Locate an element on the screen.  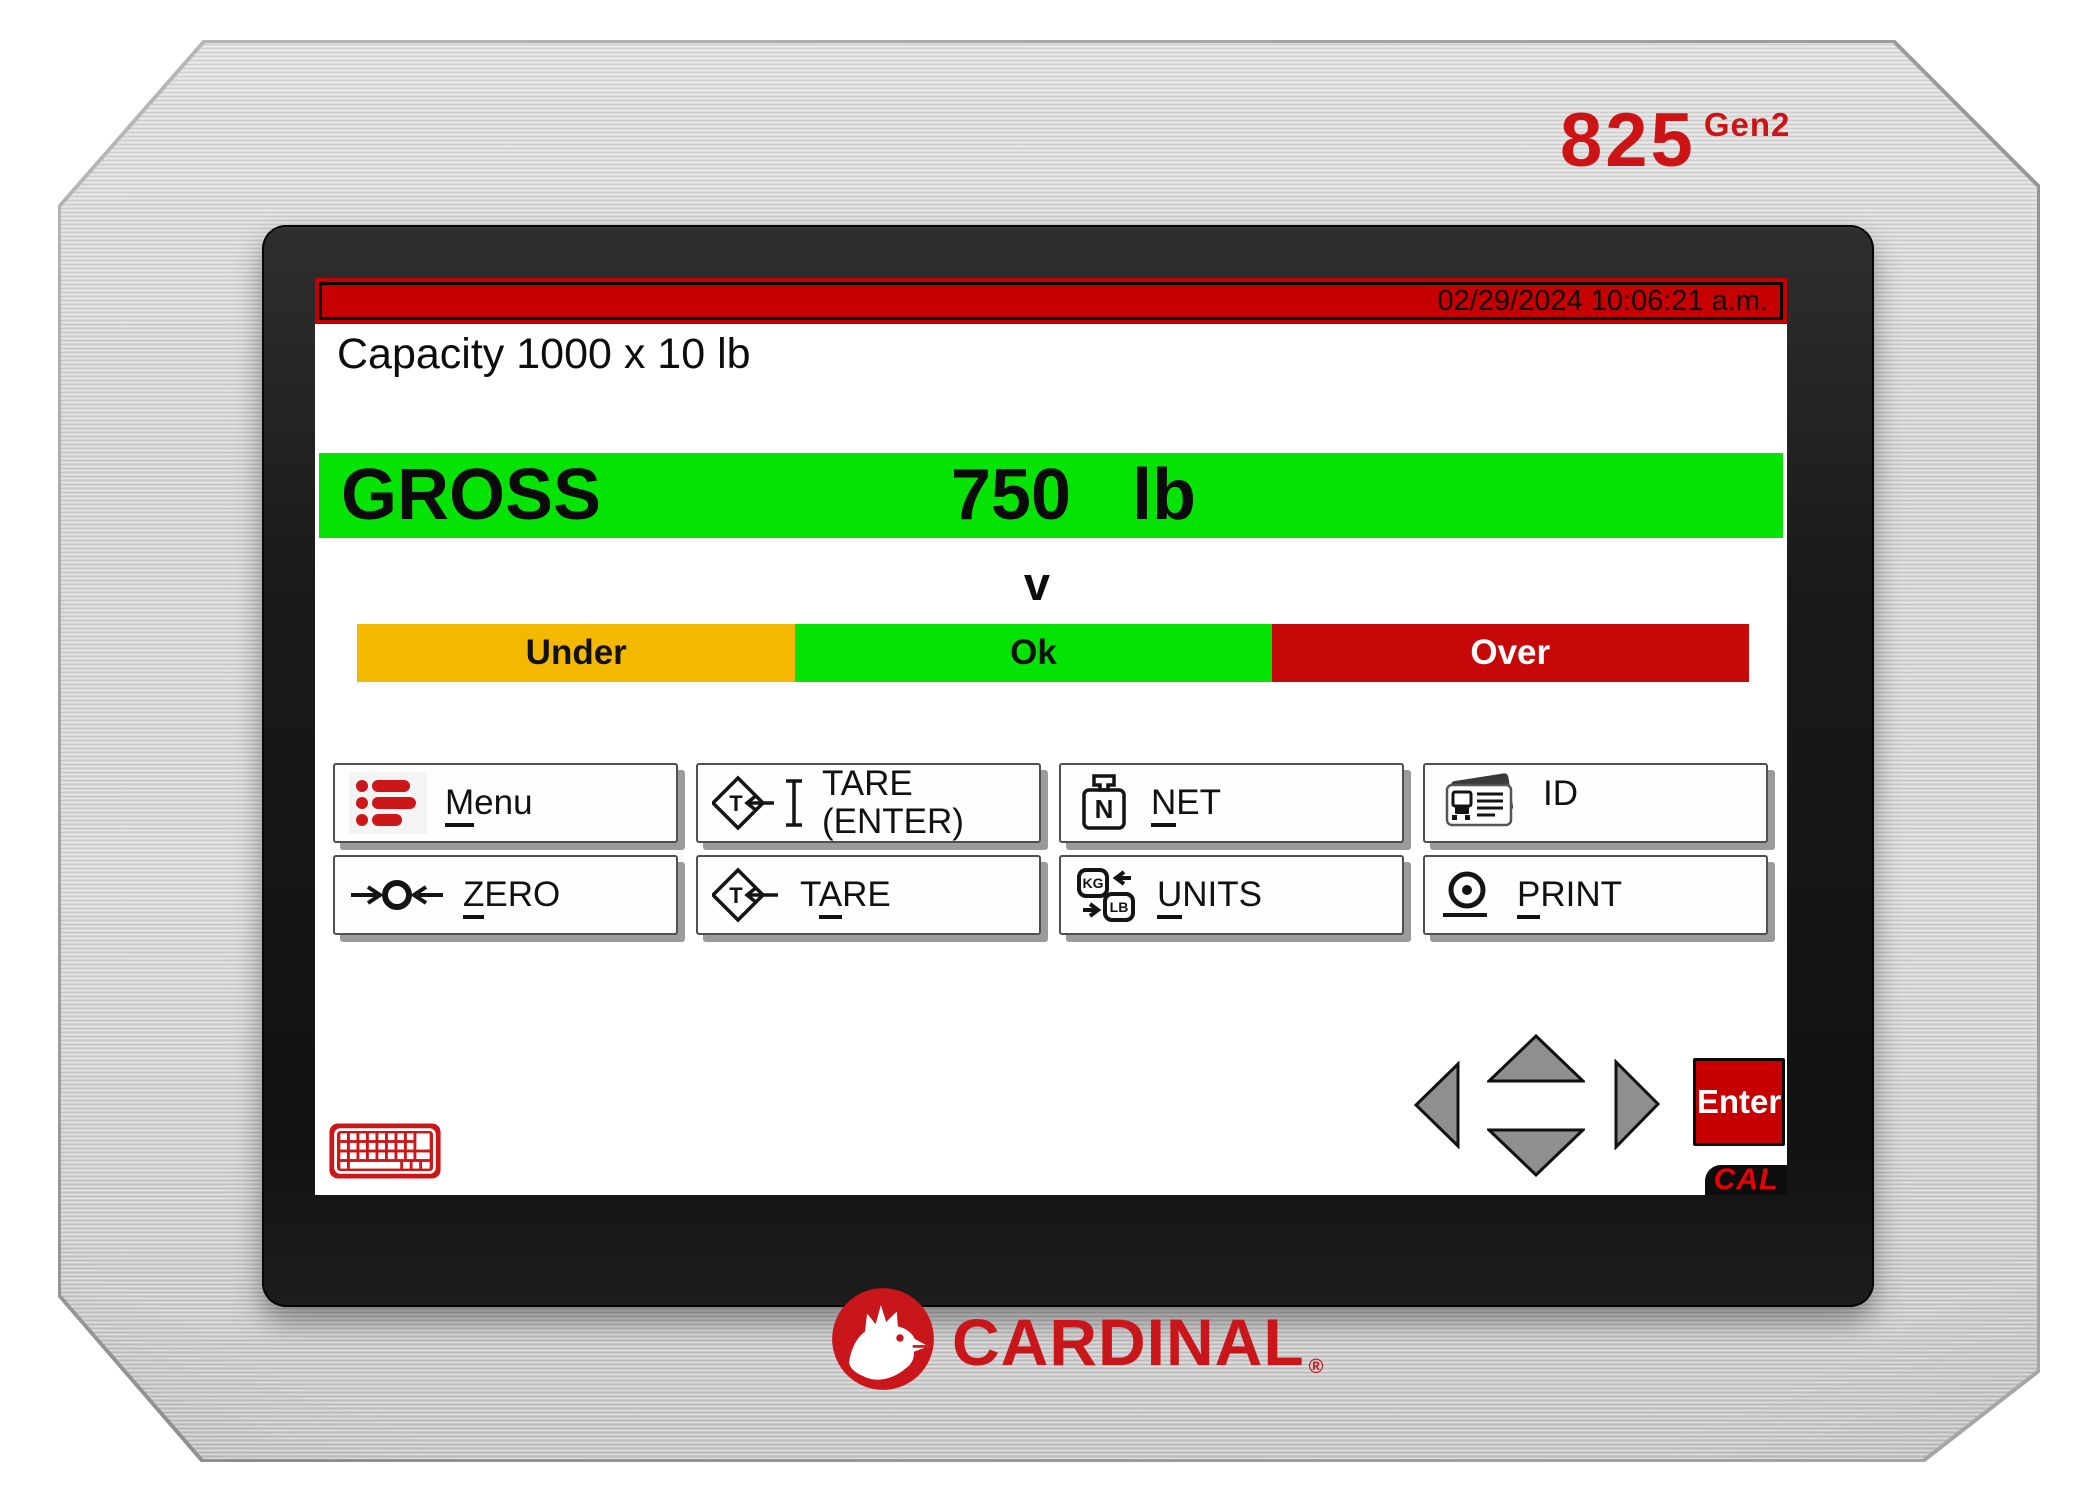
net-weight-icon: N is located at coordinates (1104, 803).